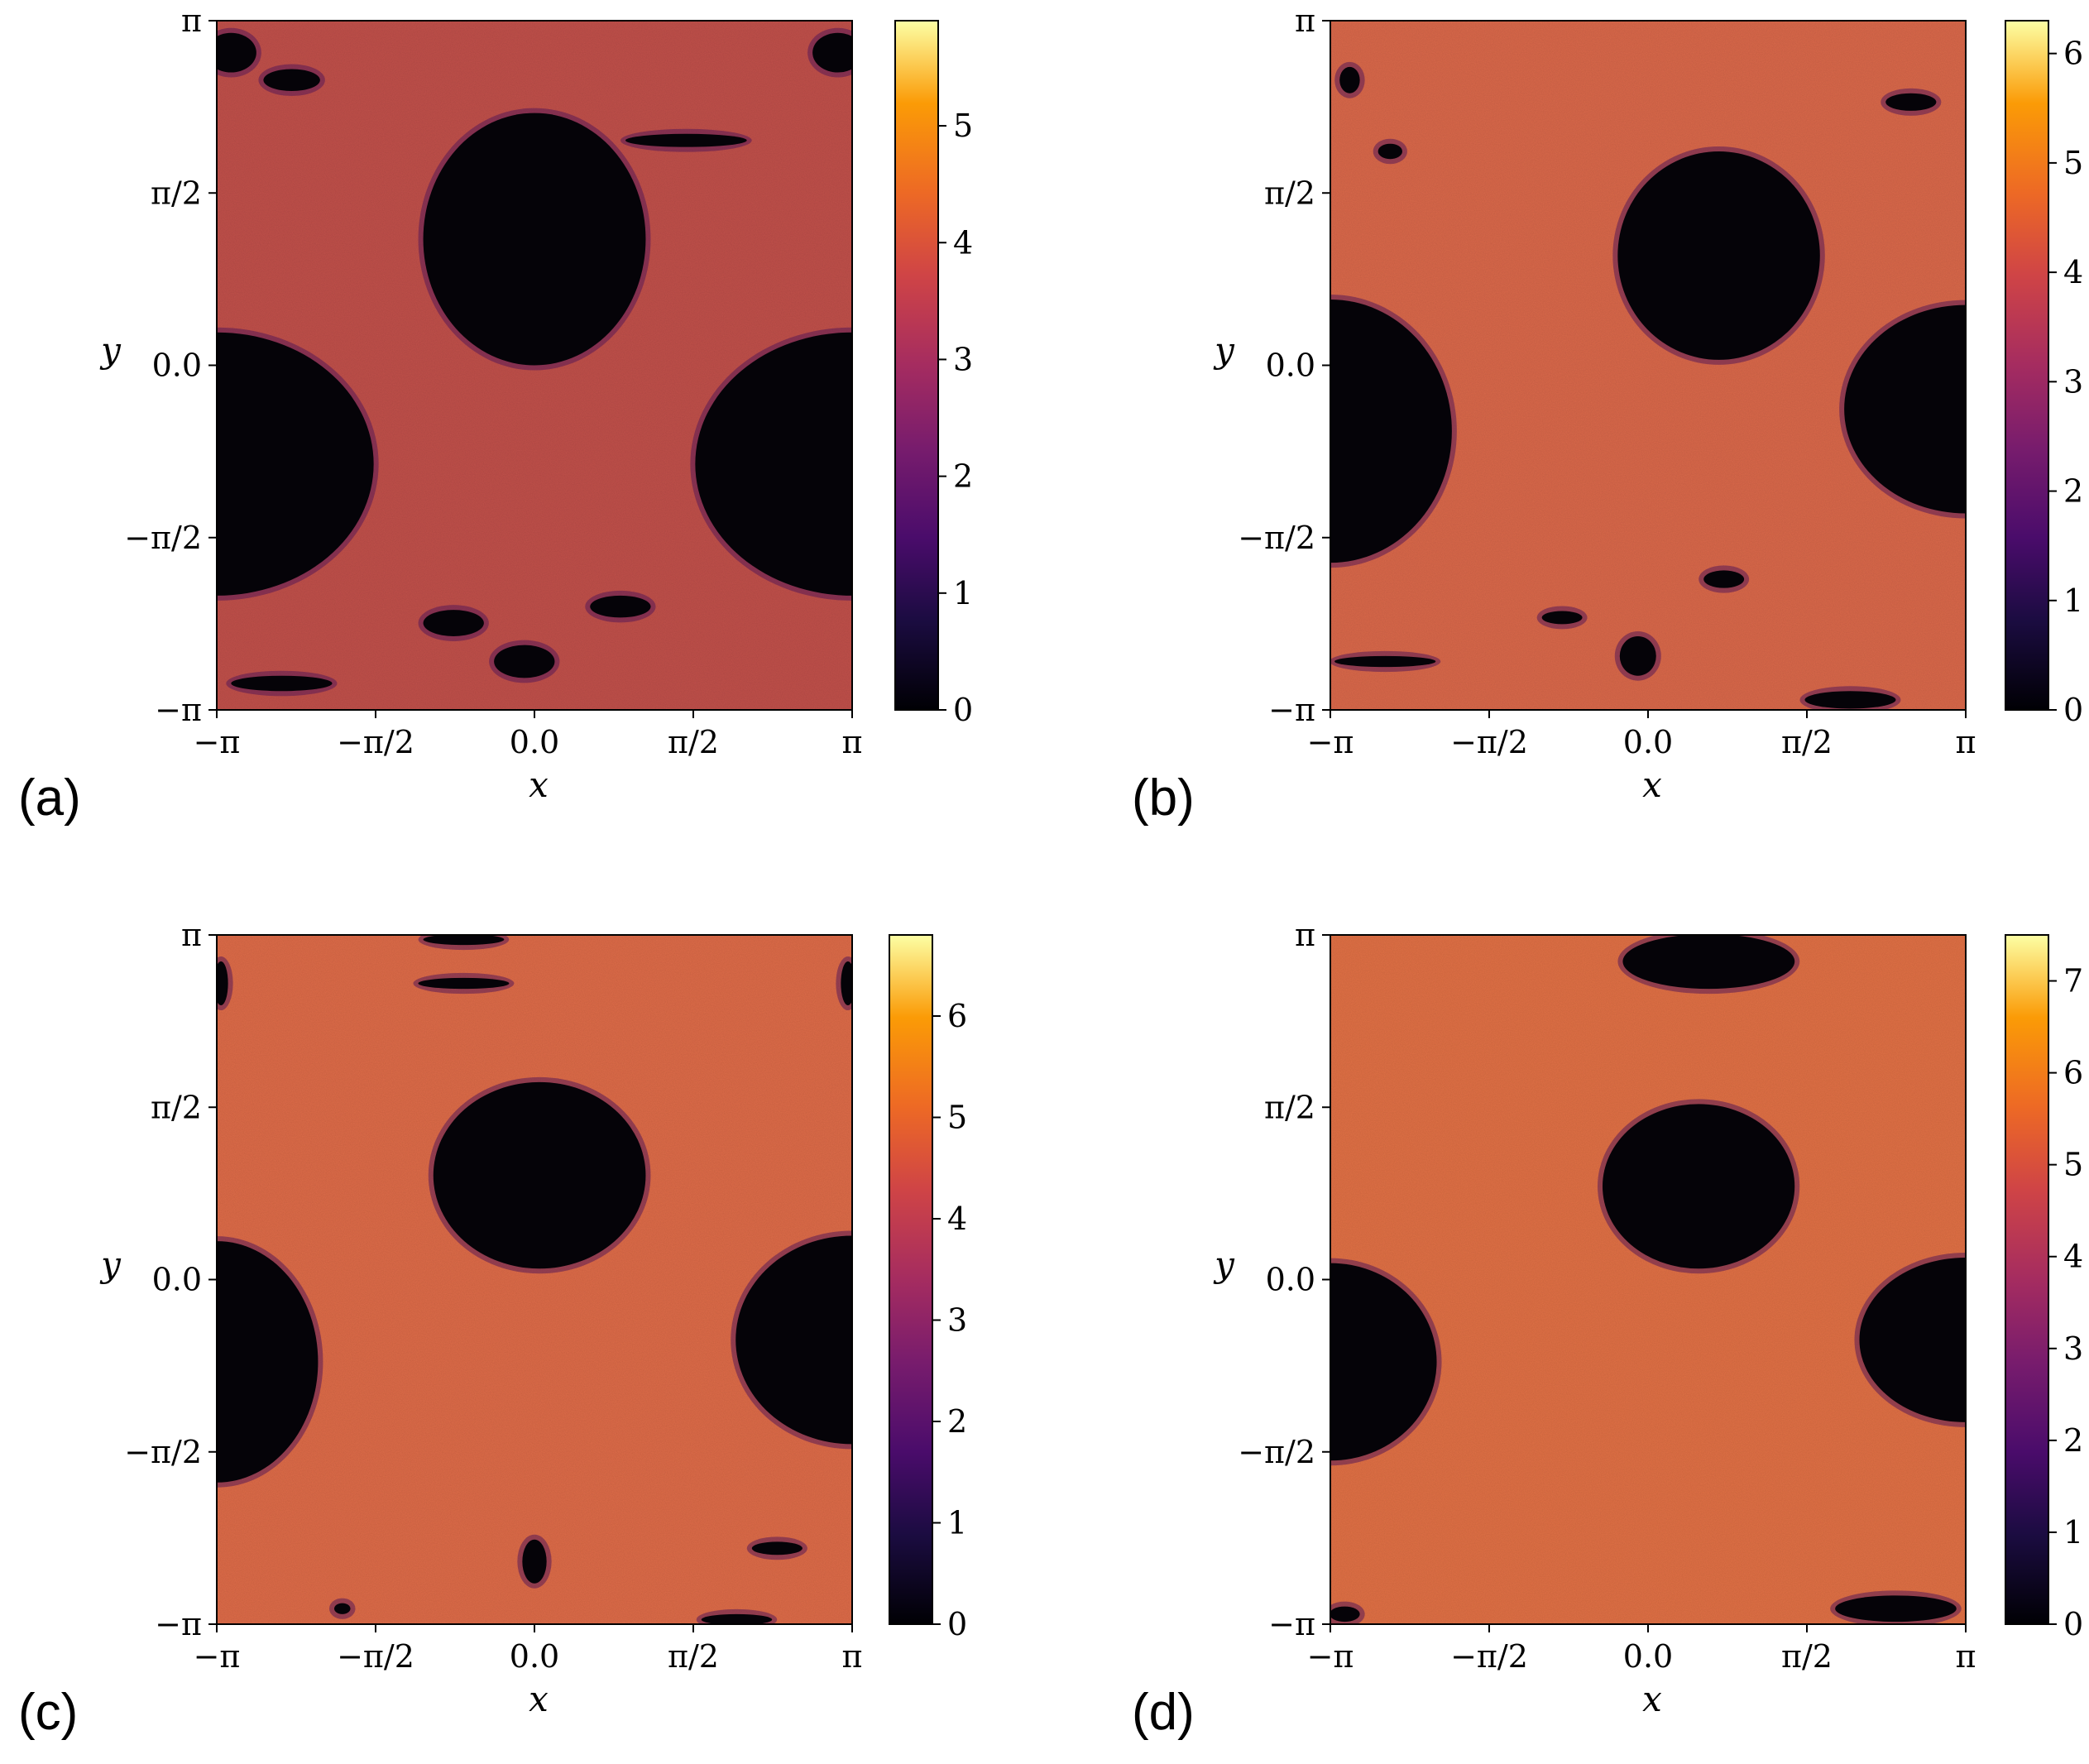 The image size is (2089, 1764). What do you see at coordinates (1163, 798) in the screenshot?
I see `panel-label: (b)` at bounding box center [1163, 798].